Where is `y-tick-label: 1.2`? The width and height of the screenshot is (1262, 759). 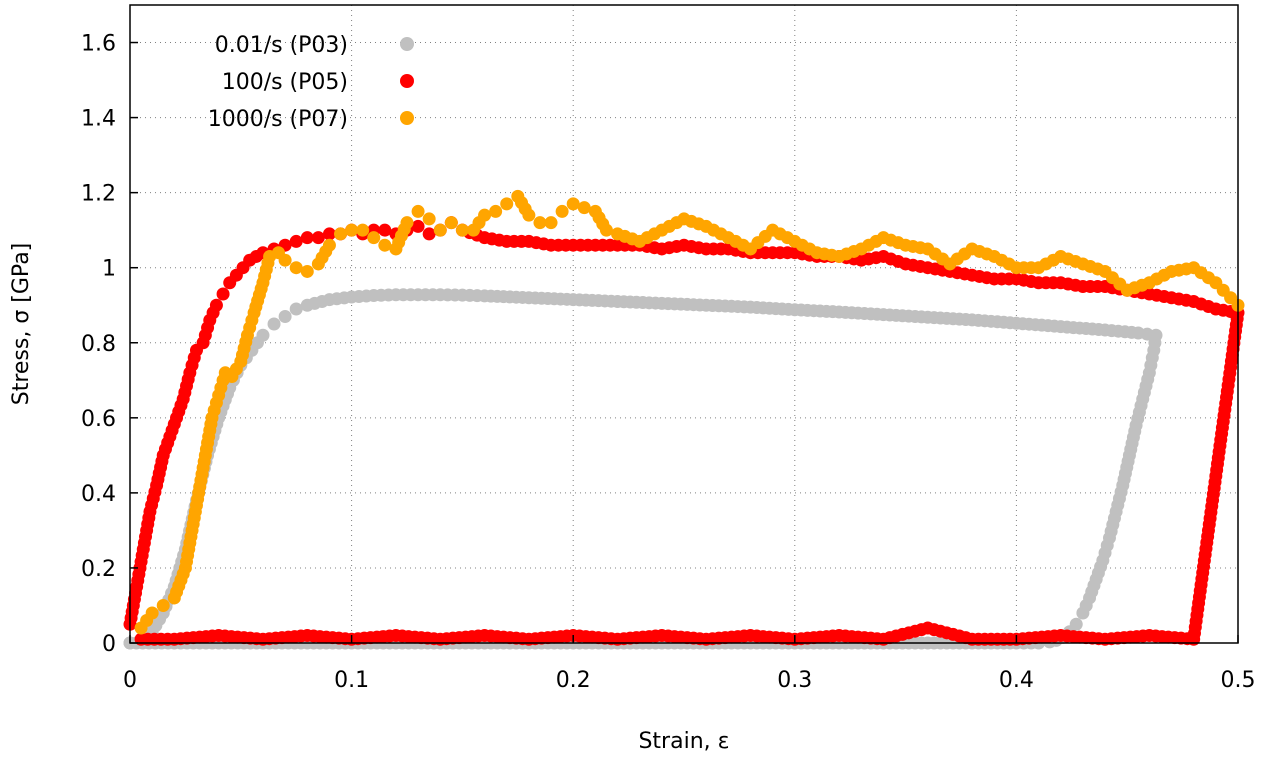
y-tick-label: 1.2 is located at coordinates (98, 194).